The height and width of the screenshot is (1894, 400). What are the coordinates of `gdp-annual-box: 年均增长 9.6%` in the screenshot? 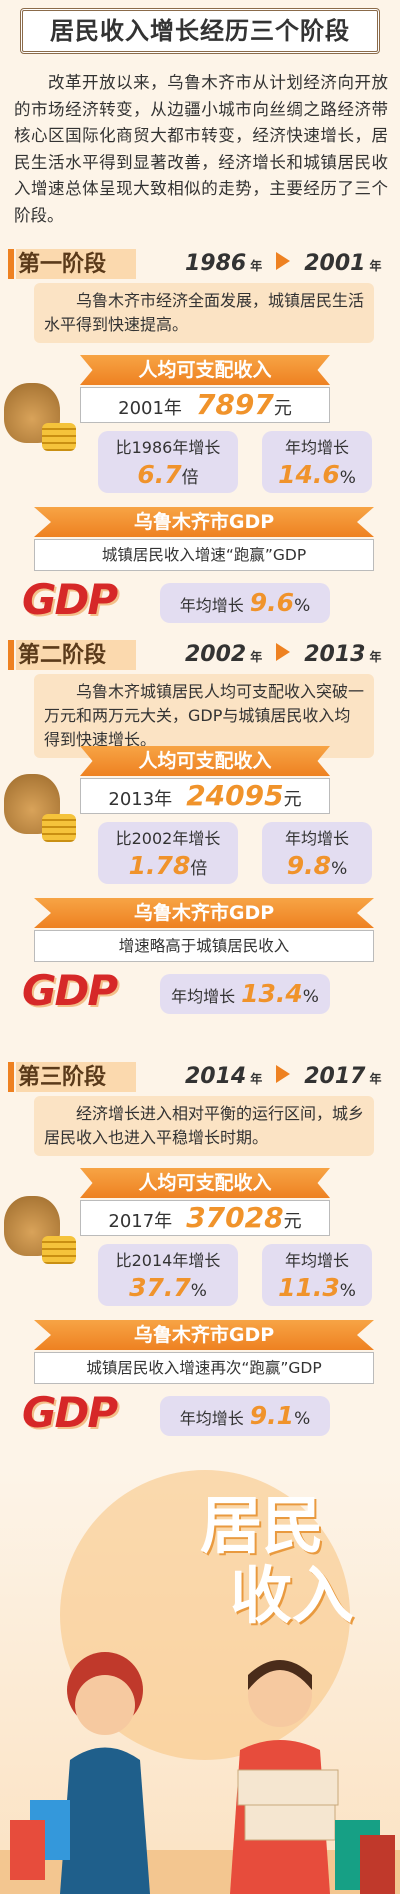 It's located at (245, 603).